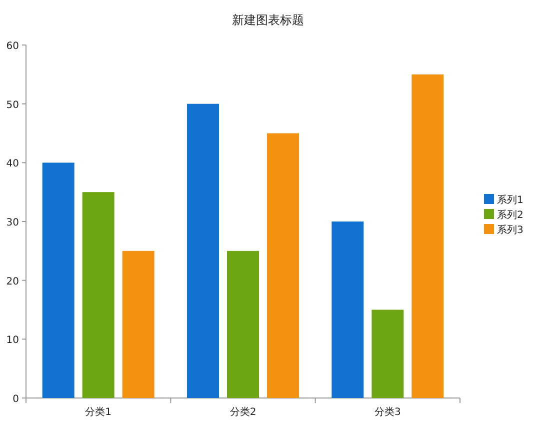 The image size is (536, 425). What do you see at coordinates (510, 200) in the screenshot?
I see `legend-label: 系列1` at bounding box center [510, 200].